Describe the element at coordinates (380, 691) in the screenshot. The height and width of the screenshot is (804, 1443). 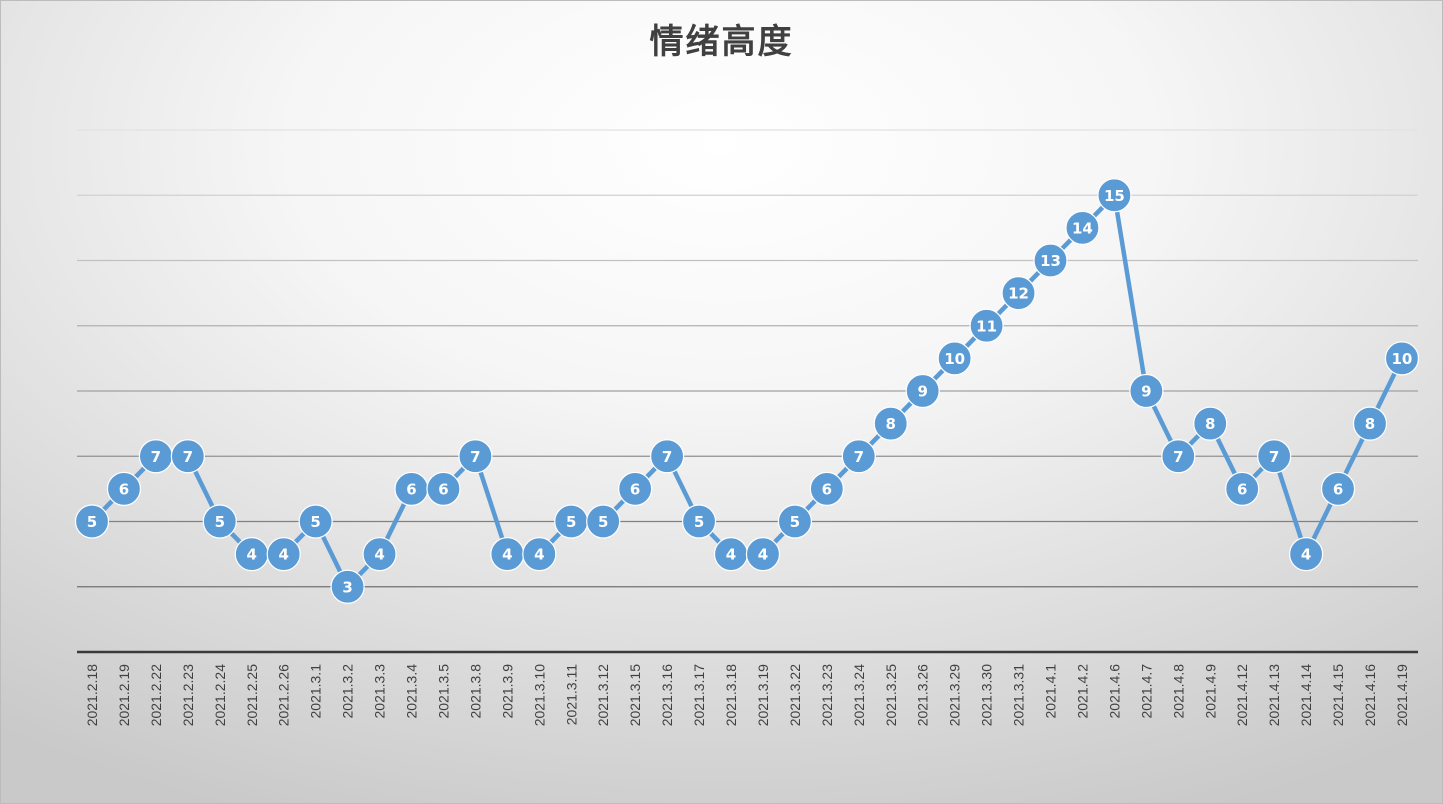
I see `x-tick-label: 2021.3.3` at that location.